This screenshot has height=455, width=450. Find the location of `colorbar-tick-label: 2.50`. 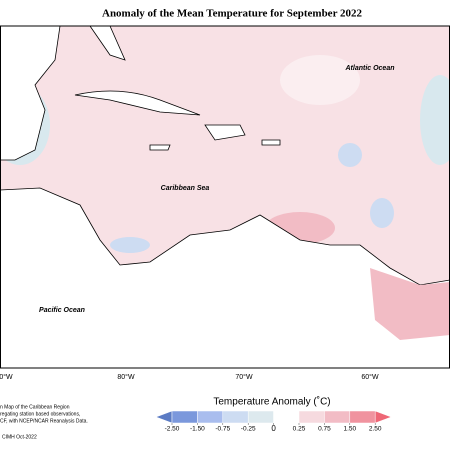

colorbar-tick-label: 2.50 is located at coordinates (375, 429).